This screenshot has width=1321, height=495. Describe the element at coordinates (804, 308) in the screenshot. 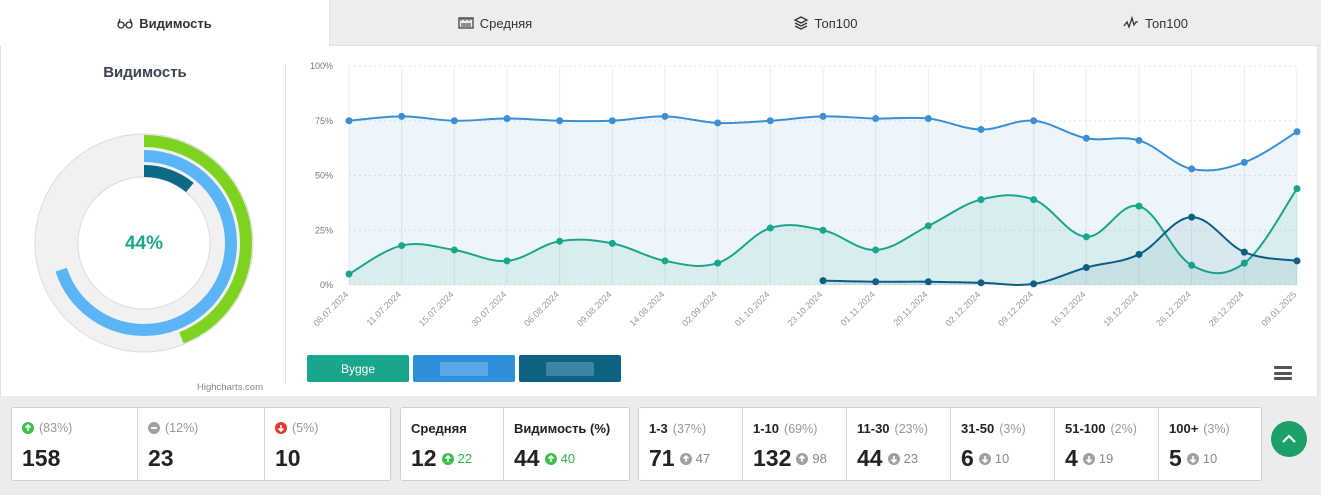

I see `x-tick-label: 23.10.2024` at that location.